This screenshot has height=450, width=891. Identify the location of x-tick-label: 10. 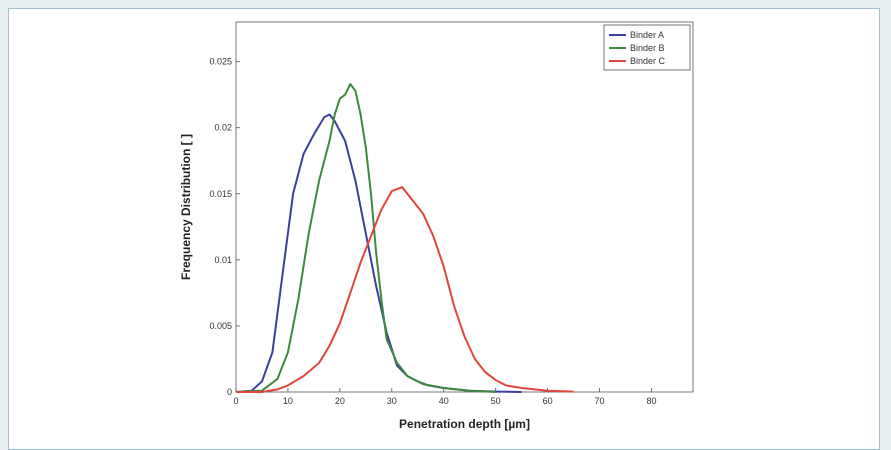
(288, 401).